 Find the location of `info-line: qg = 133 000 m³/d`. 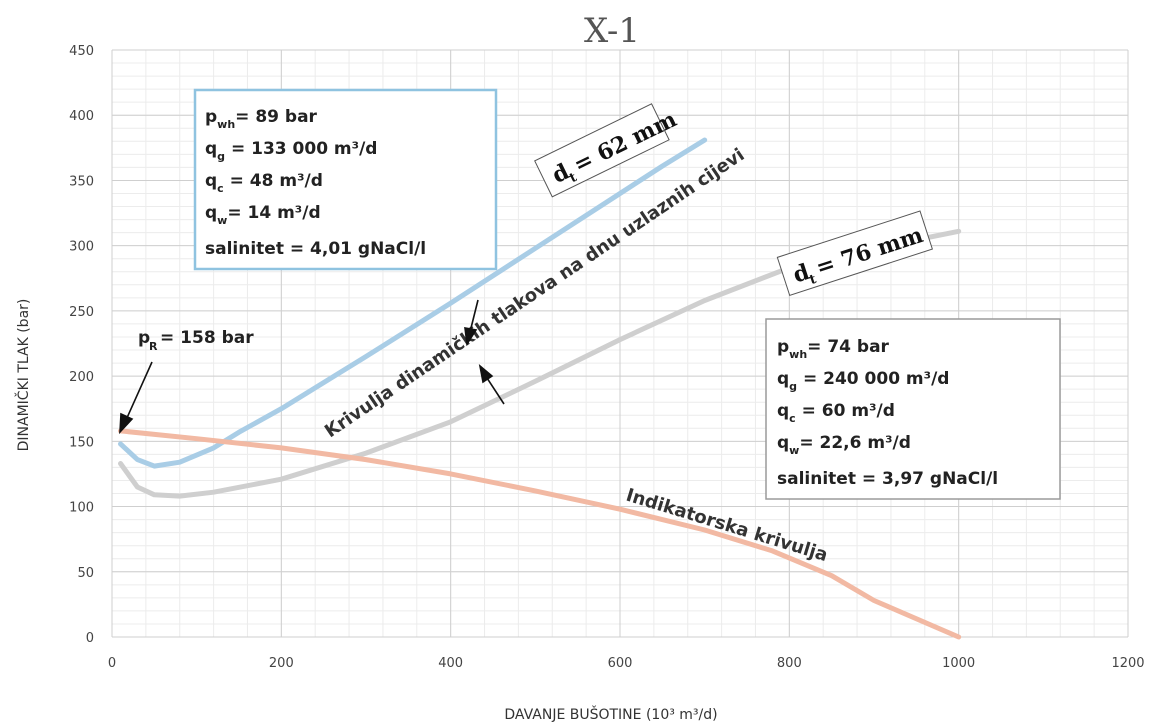

info-line: qg = 133 000 m³/d is located at coordinates (291, 151).